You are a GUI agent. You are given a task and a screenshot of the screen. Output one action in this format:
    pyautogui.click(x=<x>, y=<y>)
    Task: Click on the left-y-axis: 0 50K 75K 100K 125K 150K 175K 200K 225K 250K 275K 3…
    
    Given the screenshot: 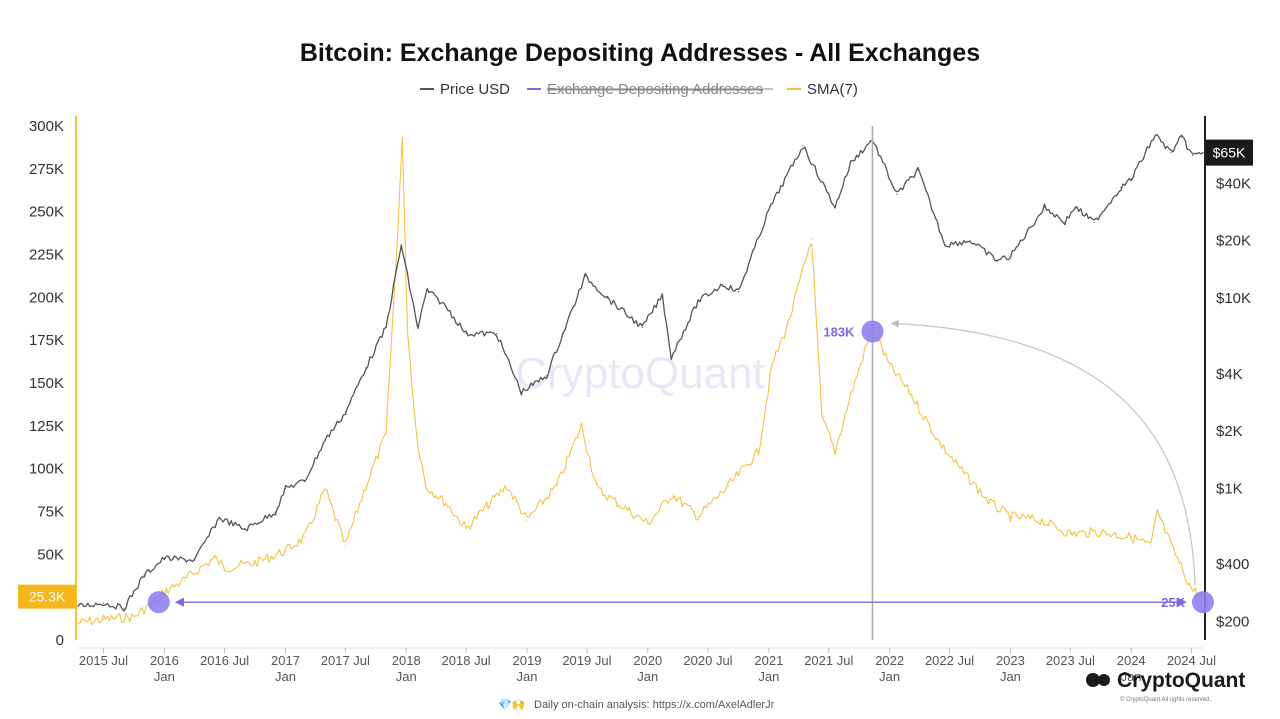 What is the action you would take?
    pyautogui.click(x=53, y=382)
    